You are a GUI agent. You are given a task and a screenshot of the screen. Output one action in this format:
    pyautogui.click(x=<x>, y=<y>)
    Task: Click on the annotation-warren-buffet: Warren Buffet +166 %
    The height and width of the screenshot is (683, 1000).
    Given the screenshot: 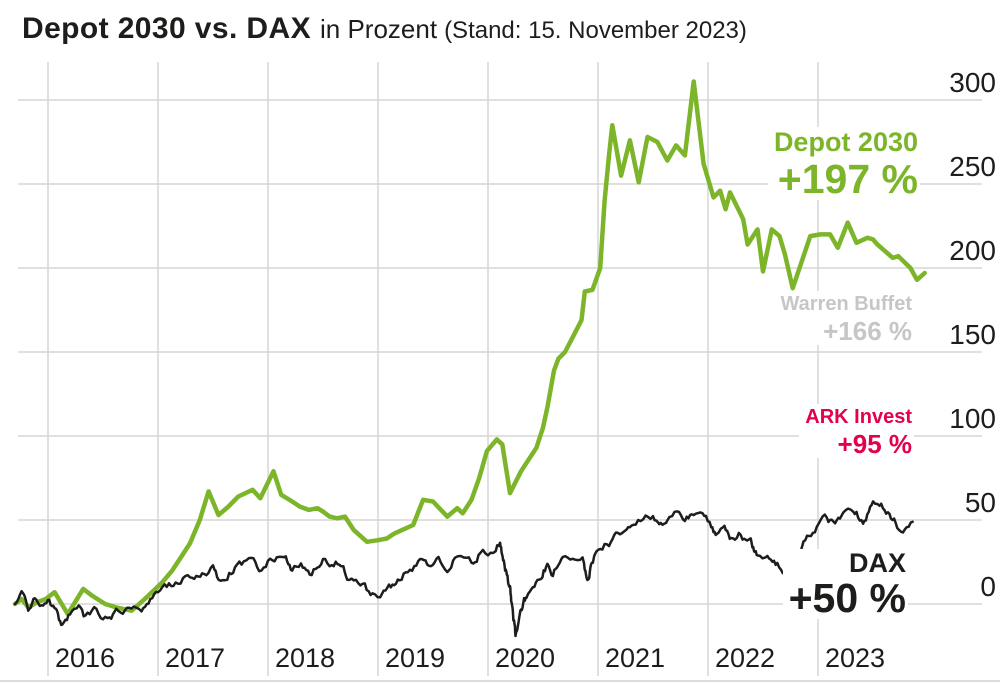 What is the action you would take?
    pyautogui.click(x=844, y=318)
    